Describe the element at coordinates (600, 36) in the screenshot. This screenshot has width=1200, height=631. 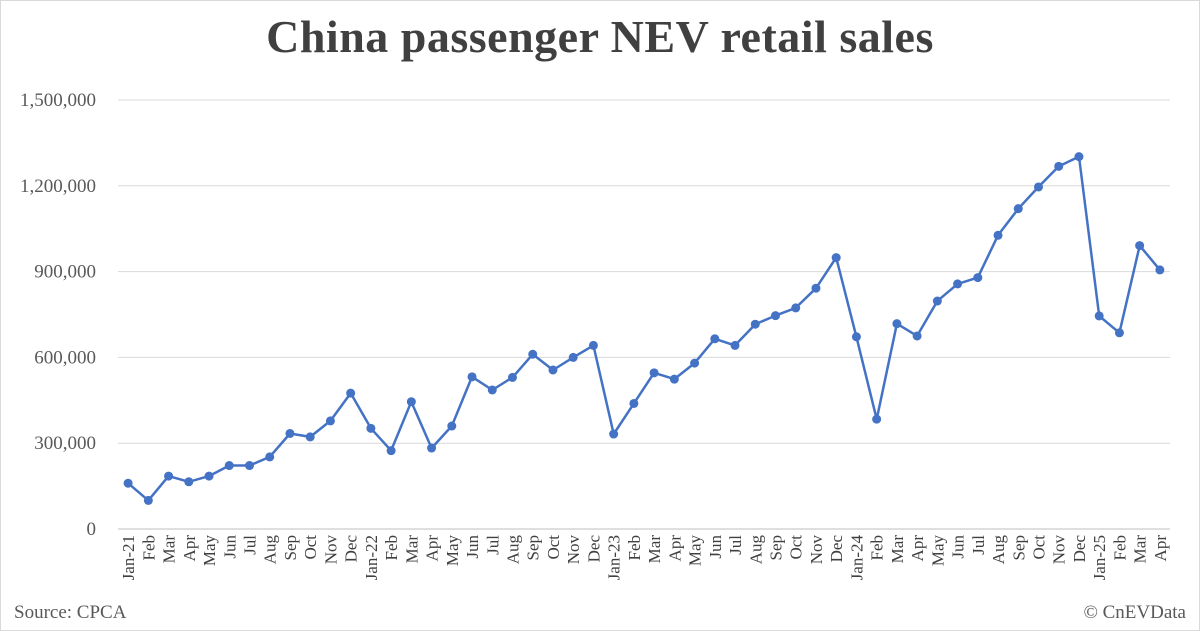
I see `chart-title: China passenger NEV retail sales` at that location.